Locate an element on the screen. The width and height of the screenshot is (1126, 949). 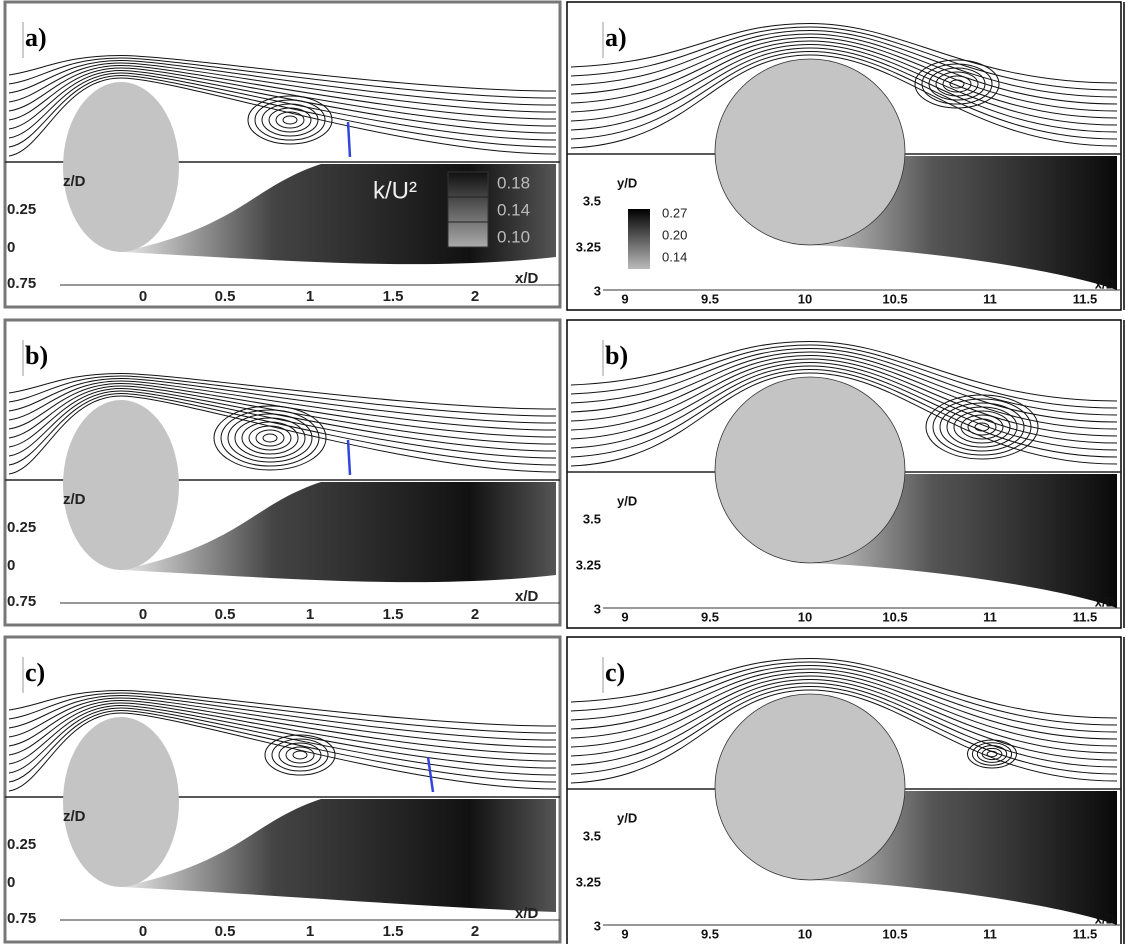
x-tick-label: 11 is located at coordinates (990, 933).